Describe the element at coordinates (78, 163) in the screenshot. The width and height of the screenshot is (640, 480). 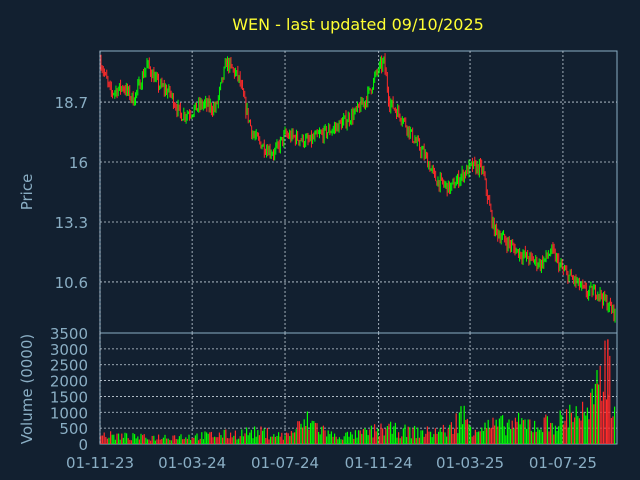
I see `price-tick-label: 16` at that location.